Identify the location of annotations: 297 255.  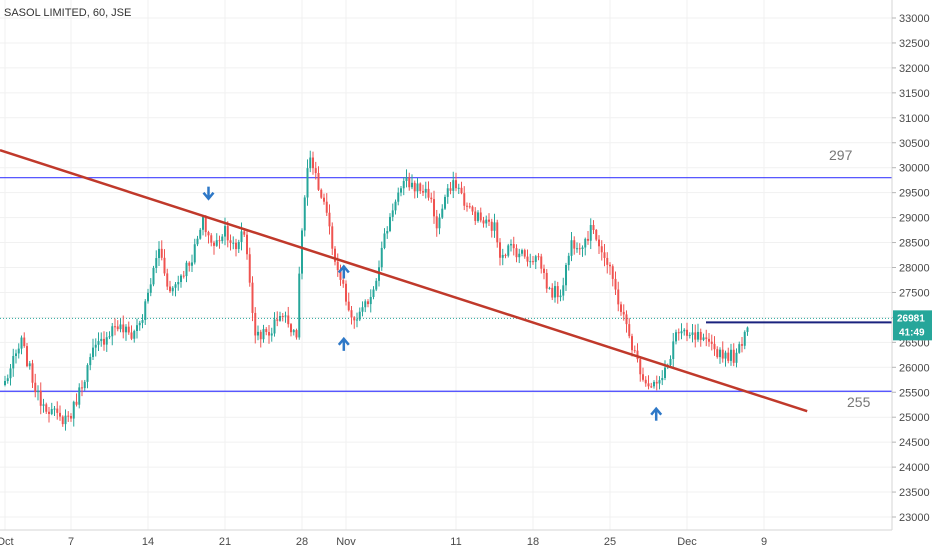
(850, 278).